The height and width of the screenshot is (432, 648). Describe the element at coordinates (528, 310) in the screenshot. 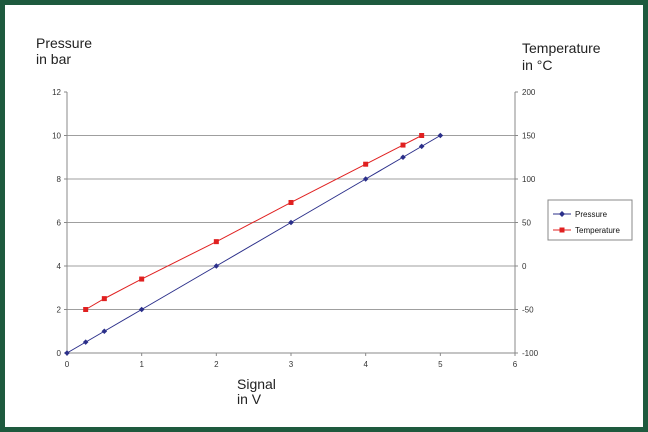

I see `y-right-tick-label: -50` at that location.